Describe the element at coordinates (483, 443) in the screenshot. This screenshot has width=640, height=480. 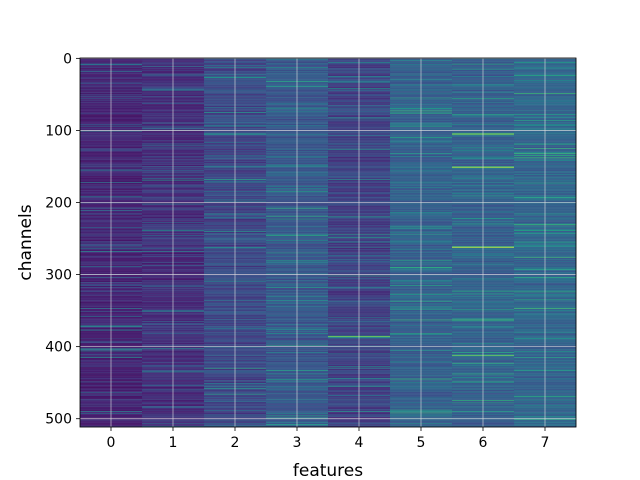
I see `x-tick-label: 6` at that location.